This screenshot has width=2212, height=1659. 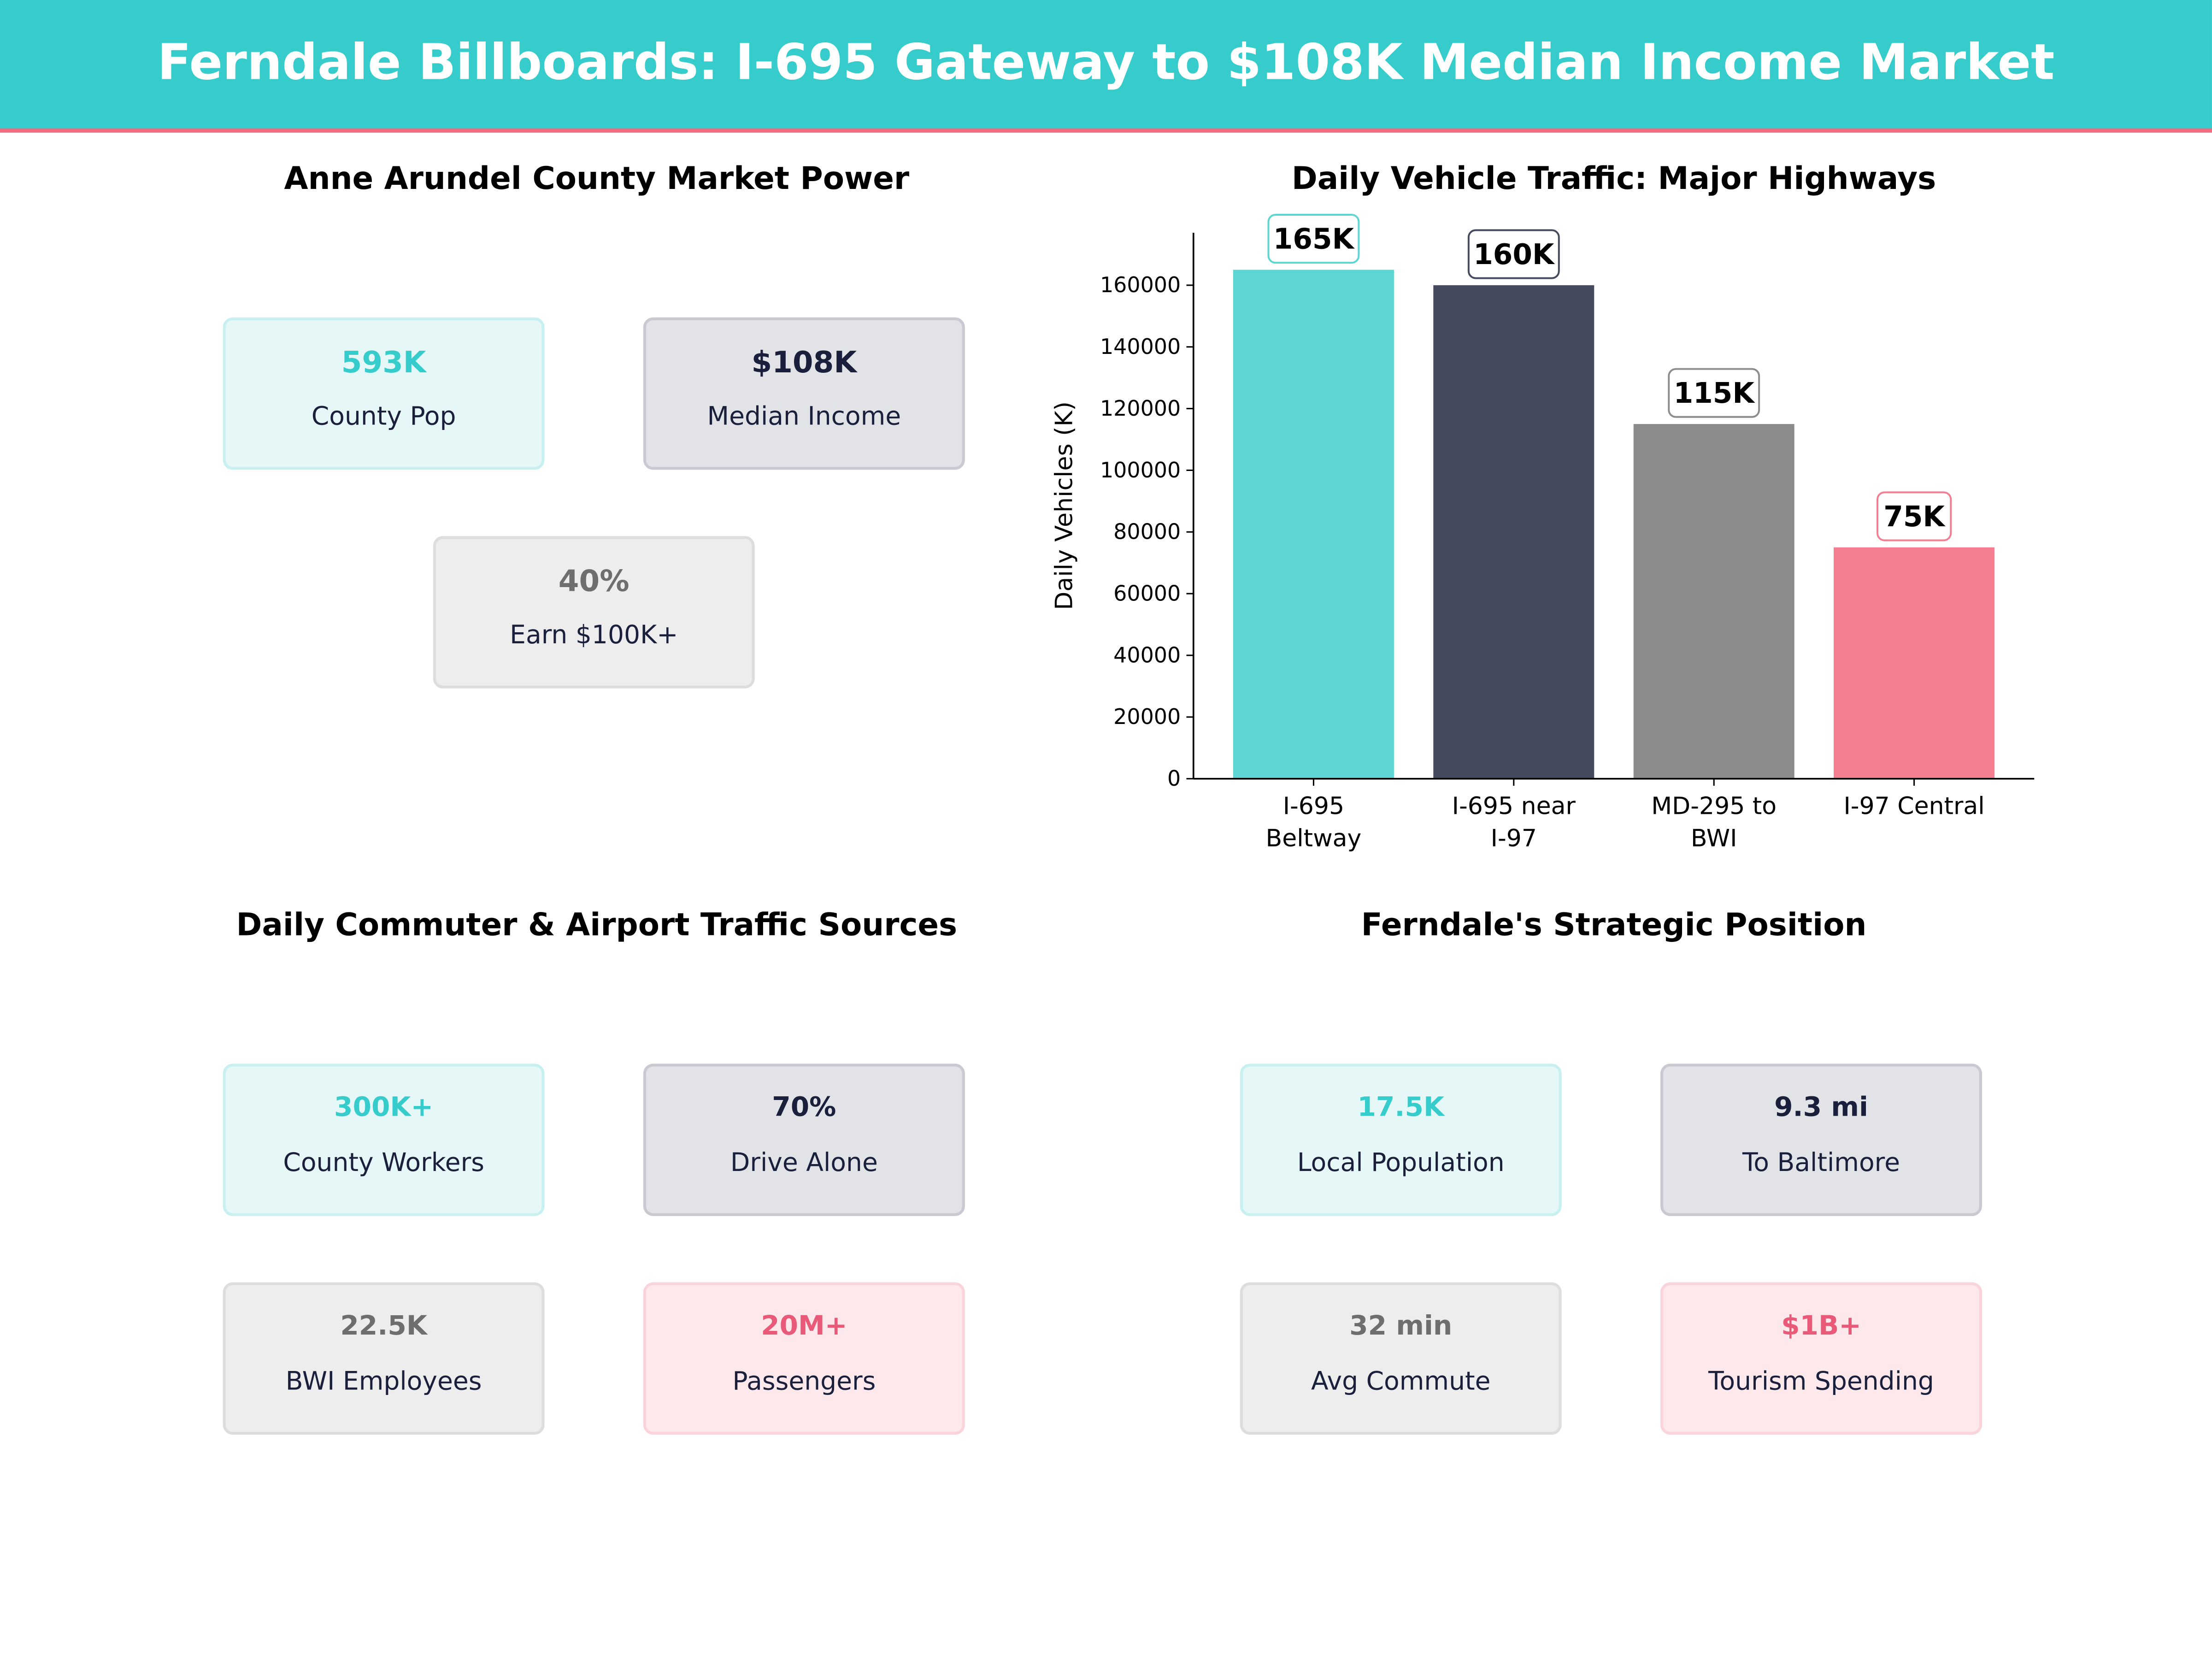 I want to click on stat-card-to-baltimore: 9.3 mi To Baltimore, so click(x=1821, y=1140).